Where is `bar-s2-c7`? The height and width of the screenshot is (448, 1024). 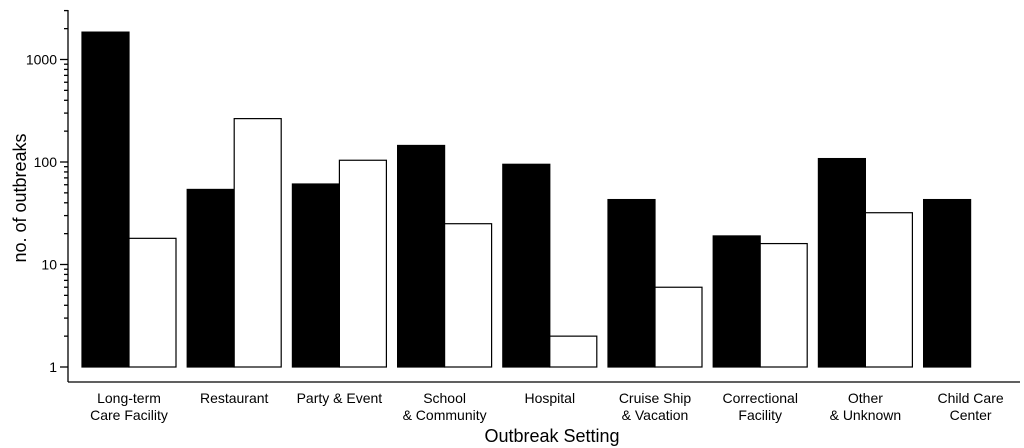 bar-s2-c7 is located at coordinates (783, 305).